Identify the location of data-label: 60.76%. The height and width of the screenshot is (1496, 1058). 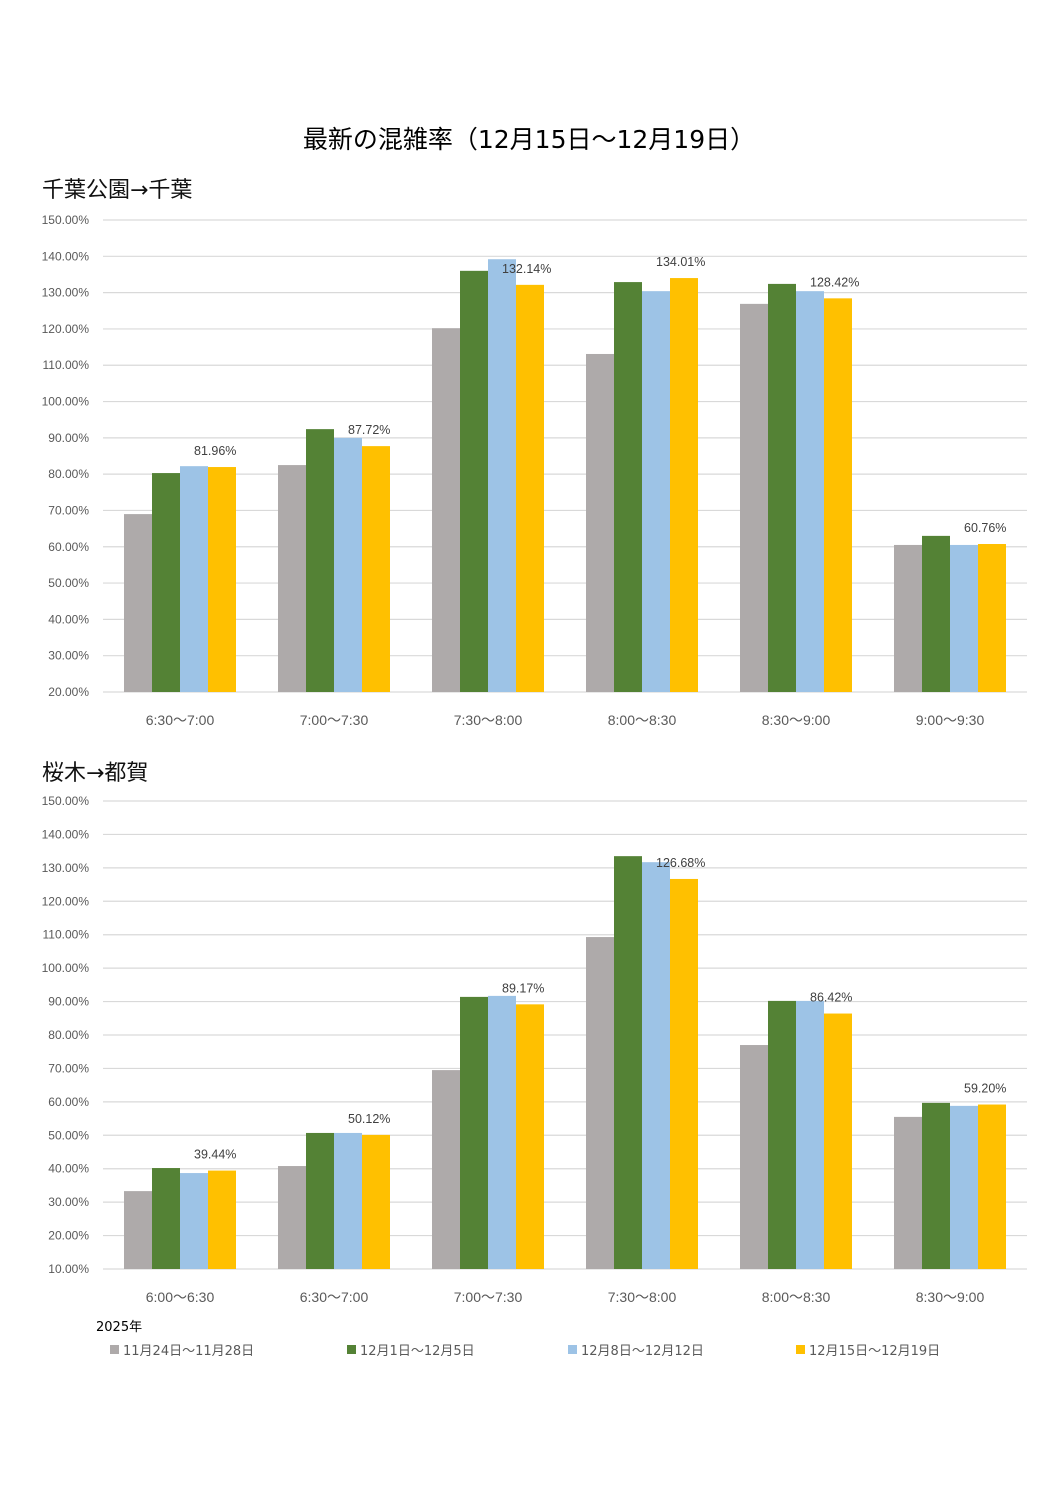
(985, 528).